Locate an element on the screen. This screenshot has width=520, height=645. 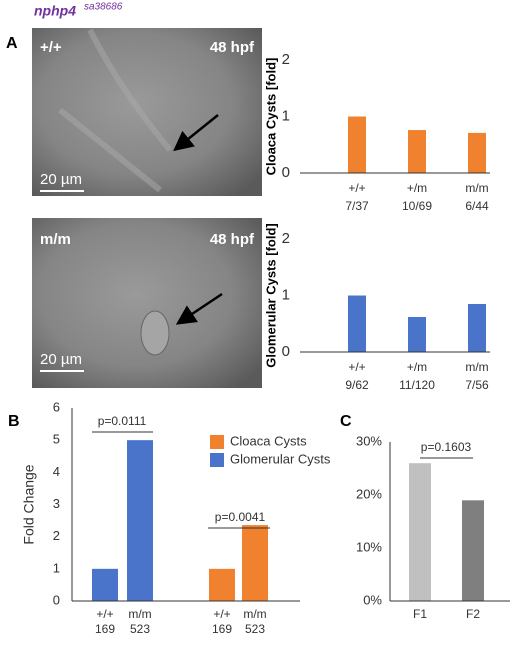
y-axis-label: Glomerular Cysts [fold] is located at coordinates (270, 295).